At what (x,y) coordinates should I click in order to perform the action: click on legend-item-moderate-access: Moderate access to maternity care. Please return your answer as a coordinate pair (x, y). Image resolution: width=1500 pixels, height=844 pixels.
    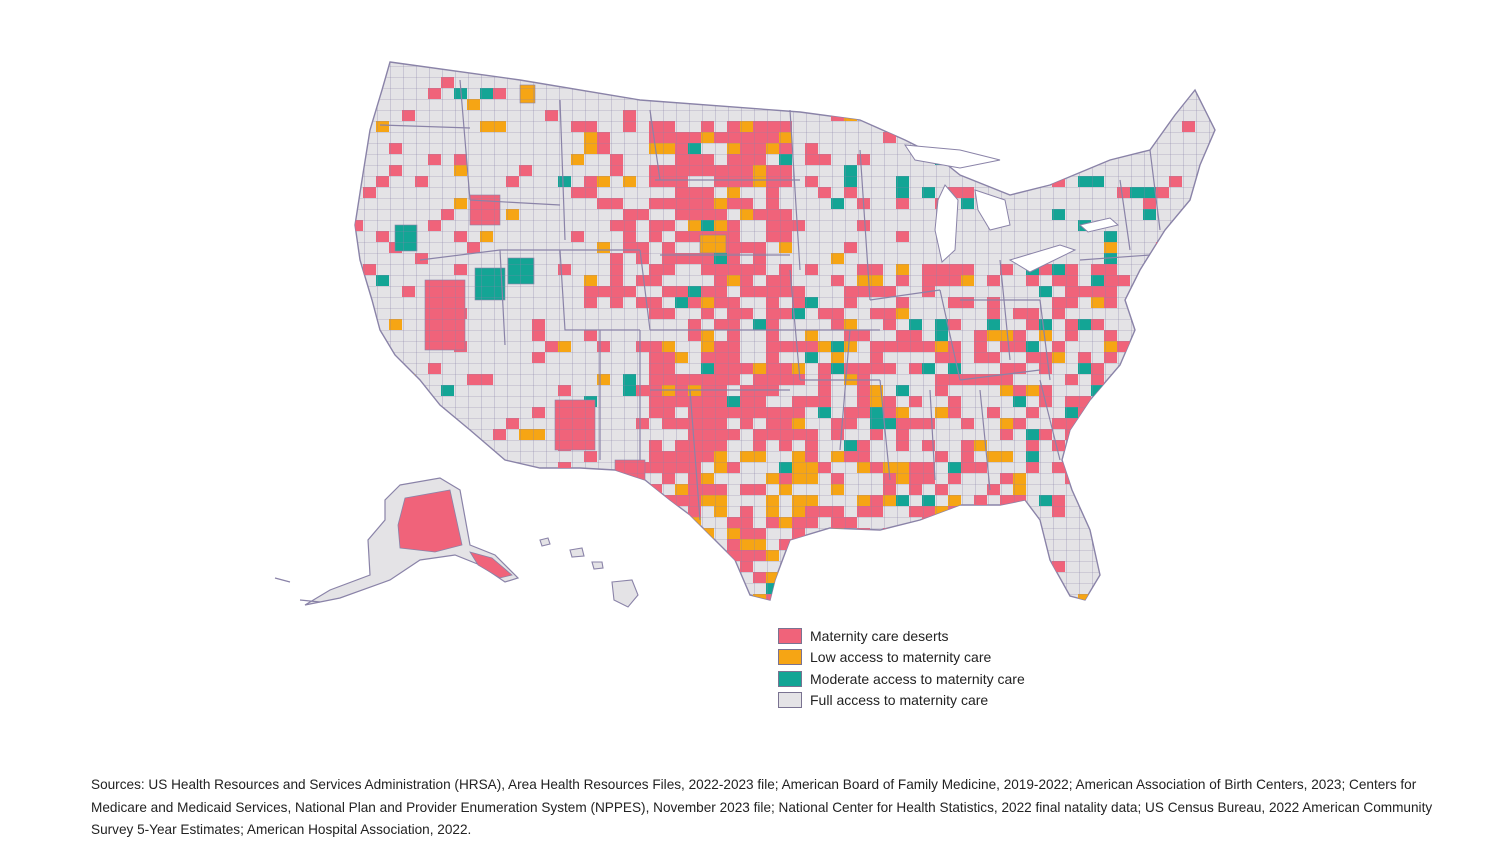
    Looking at the image, I should click on (901, 679).